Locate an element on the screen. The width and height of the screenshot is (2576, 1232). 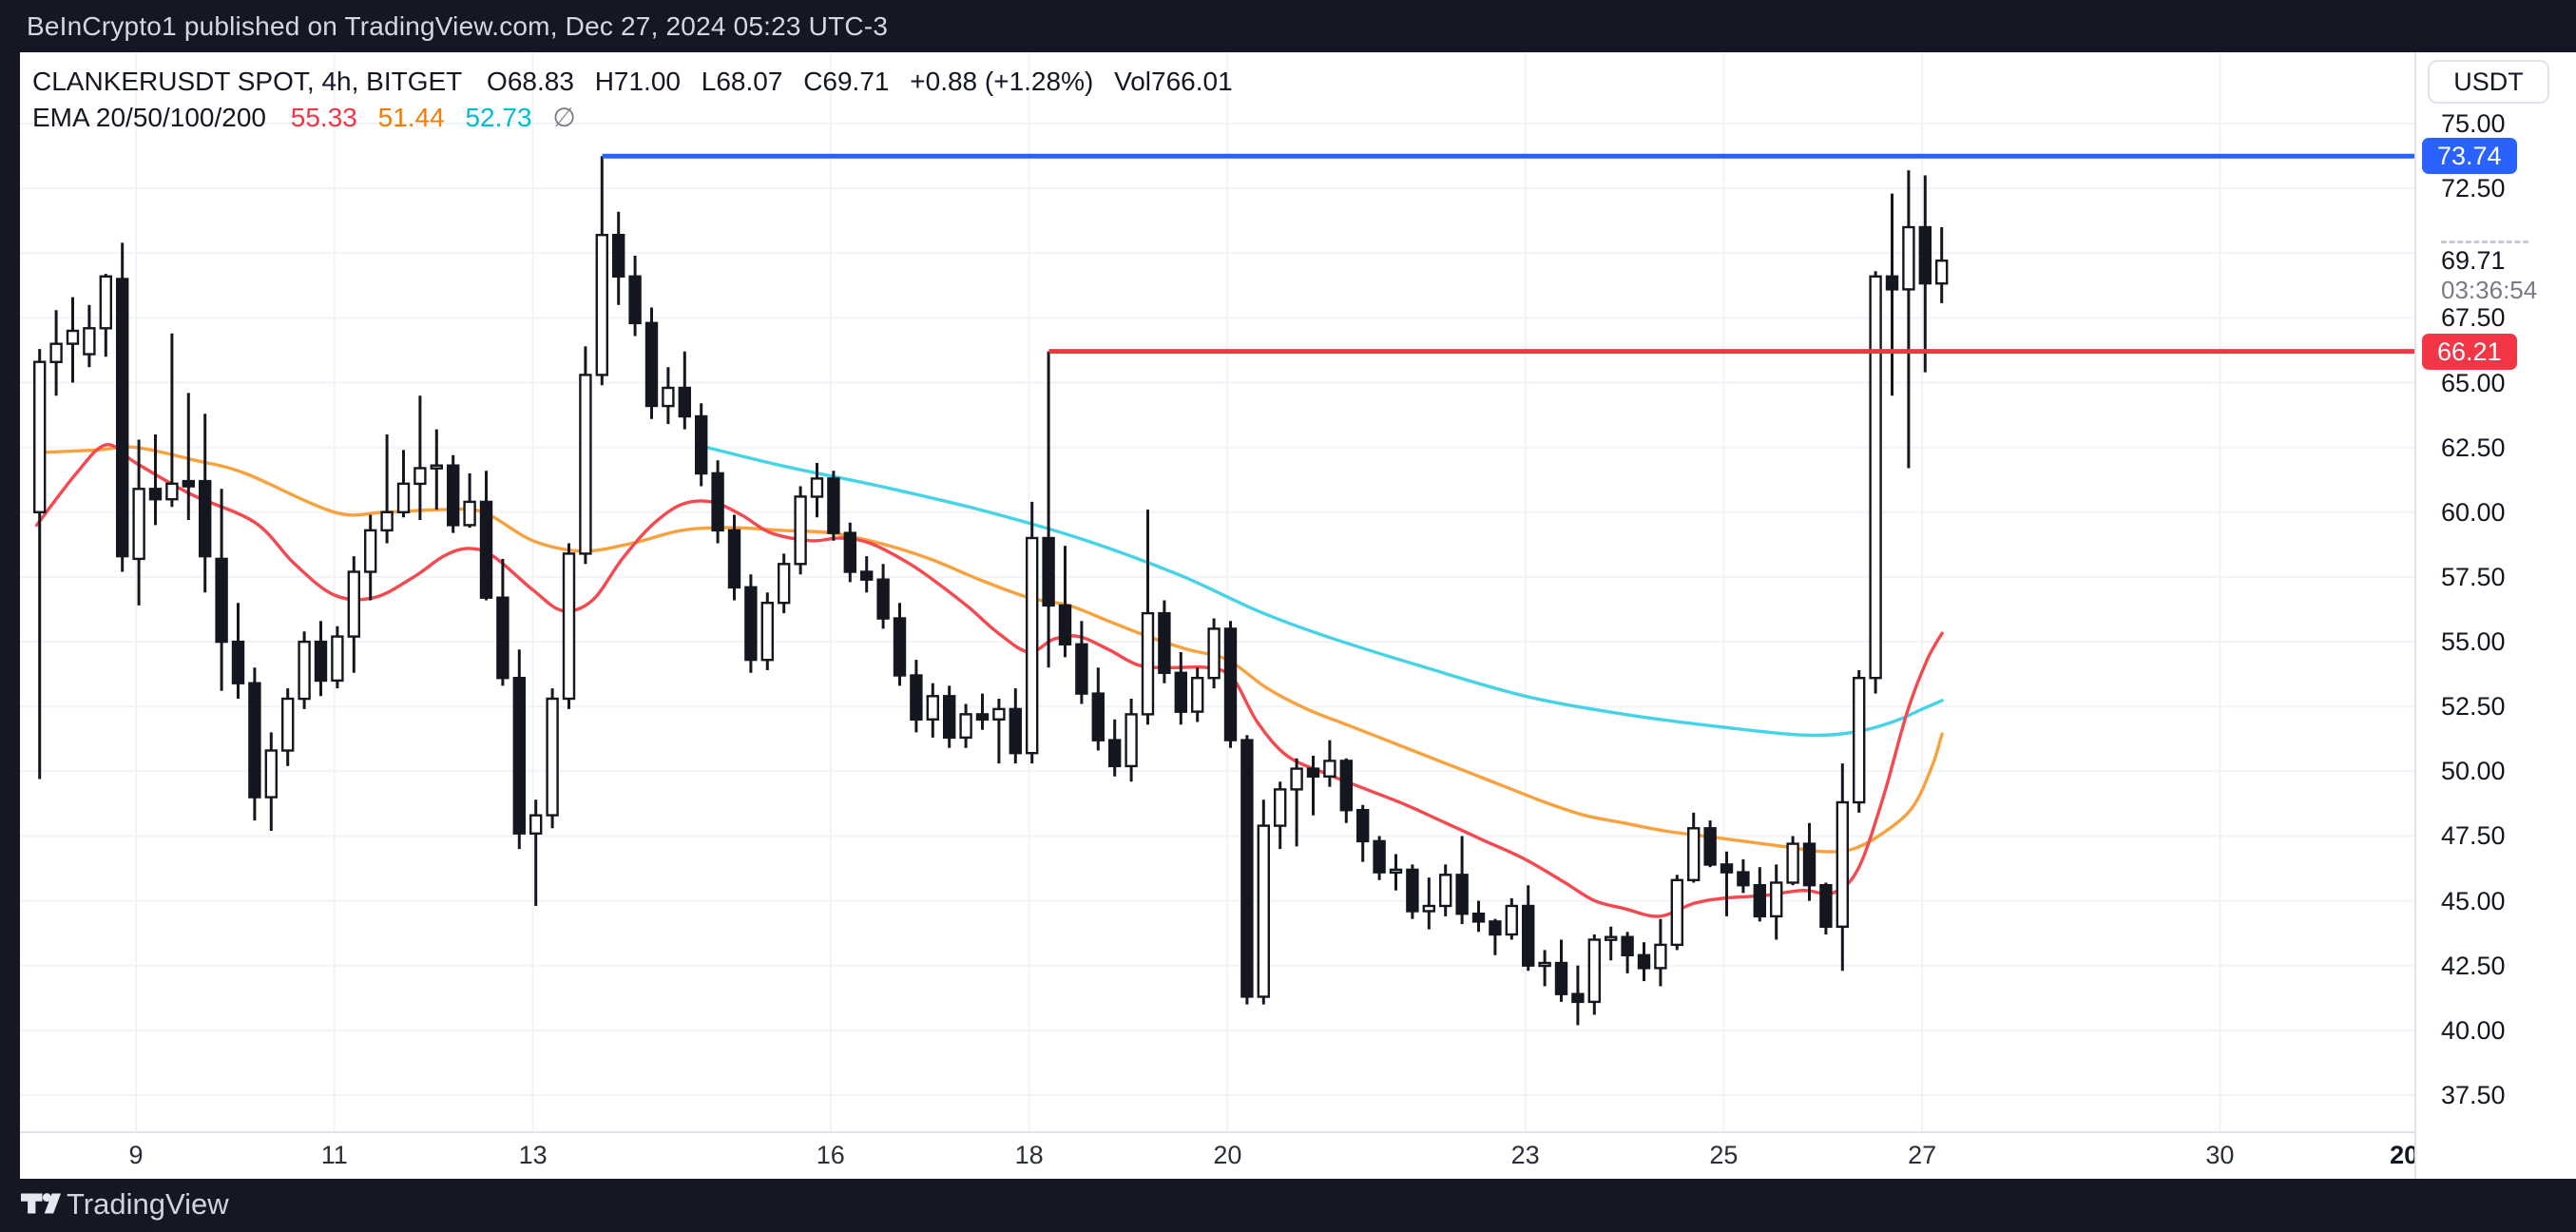
price-tick-label: 60.00 is located at coordinates (2473, 512).